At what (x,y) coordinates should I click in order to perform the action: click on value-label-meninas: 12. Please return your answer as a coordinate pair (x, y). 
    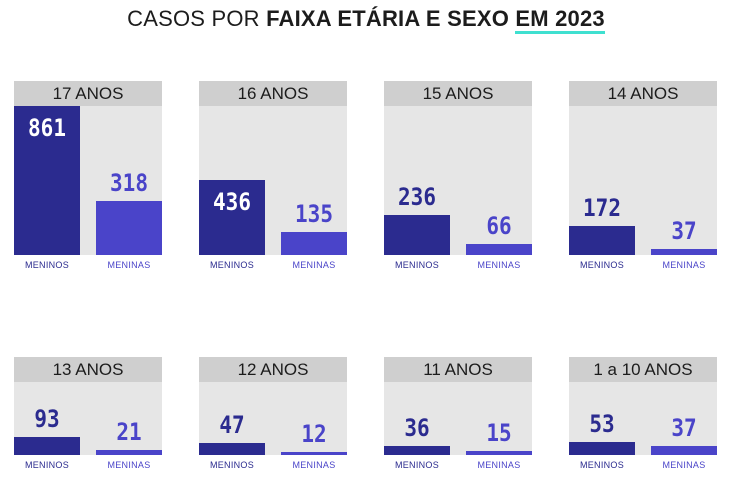
    Looking at the image, I should click on (314, 434).